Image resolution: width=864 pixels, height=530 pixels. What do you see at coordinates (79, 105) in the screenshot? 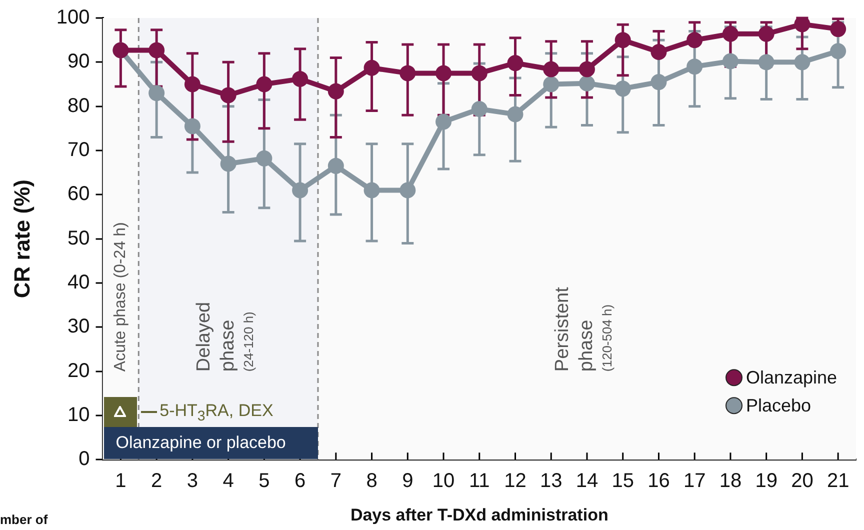
I see `y-tick-label: 80` at bounding box center [79, 105].